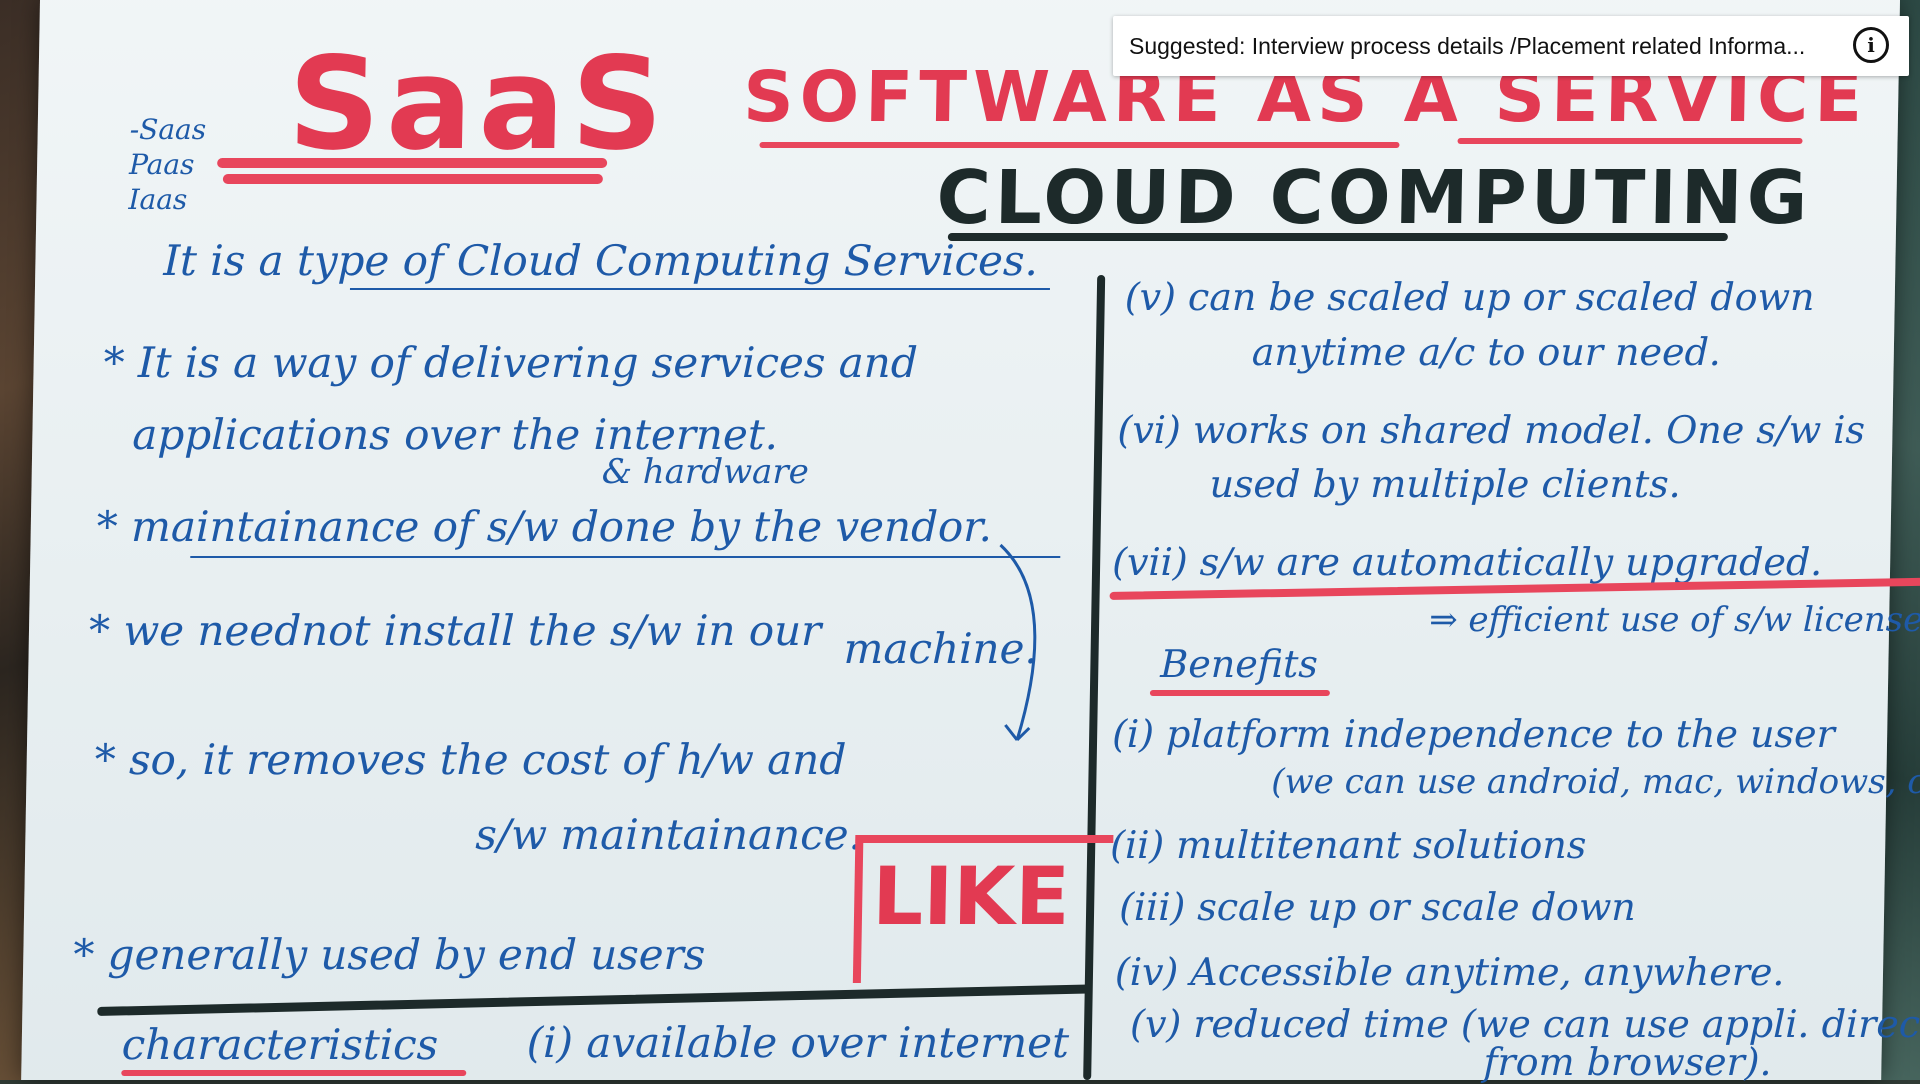  I want to click on point-install-line1: * we neednot install the s/w in our, so click(455, 630).